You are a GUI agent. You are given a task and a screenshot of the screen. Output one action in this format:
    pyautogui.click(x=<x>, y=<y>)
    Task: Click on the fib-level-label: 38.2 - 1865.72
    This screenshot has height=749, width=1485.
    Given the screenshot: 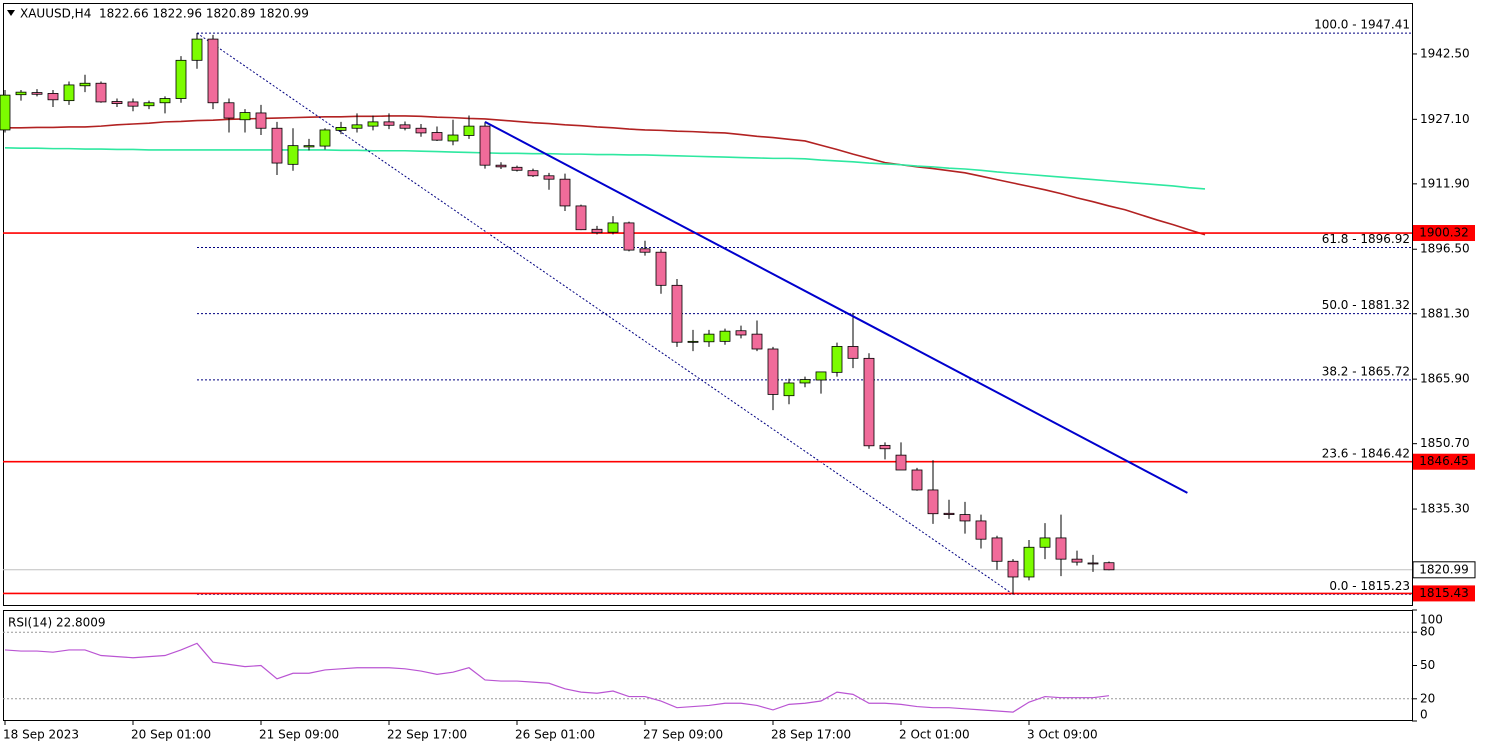 What is the action you would take?
    pyautogui.click(x=1366, y=371)
    